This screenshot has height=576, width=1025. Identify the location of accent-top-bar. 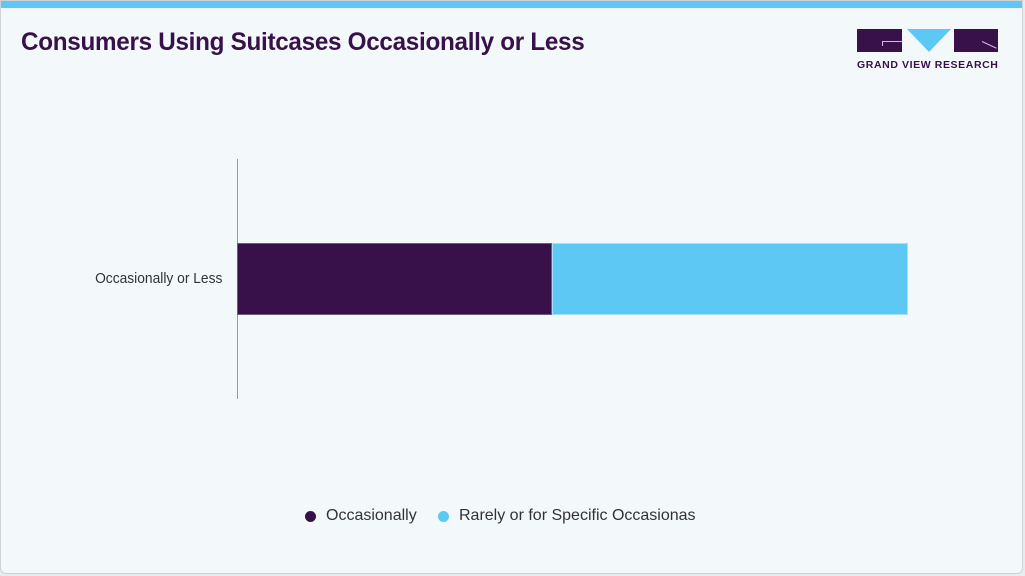
(511, 4).